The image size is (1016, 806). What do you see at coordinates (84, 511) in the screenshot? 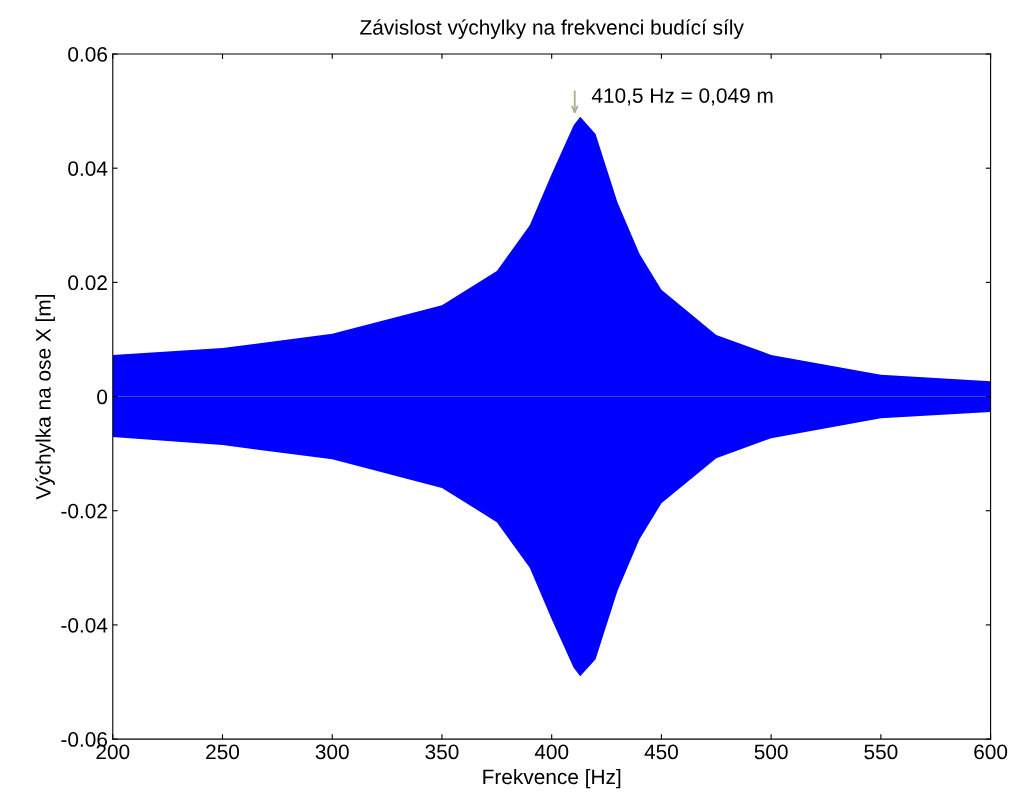
I see `y-tick-label: -0.02` at bounding box center [84, 511].